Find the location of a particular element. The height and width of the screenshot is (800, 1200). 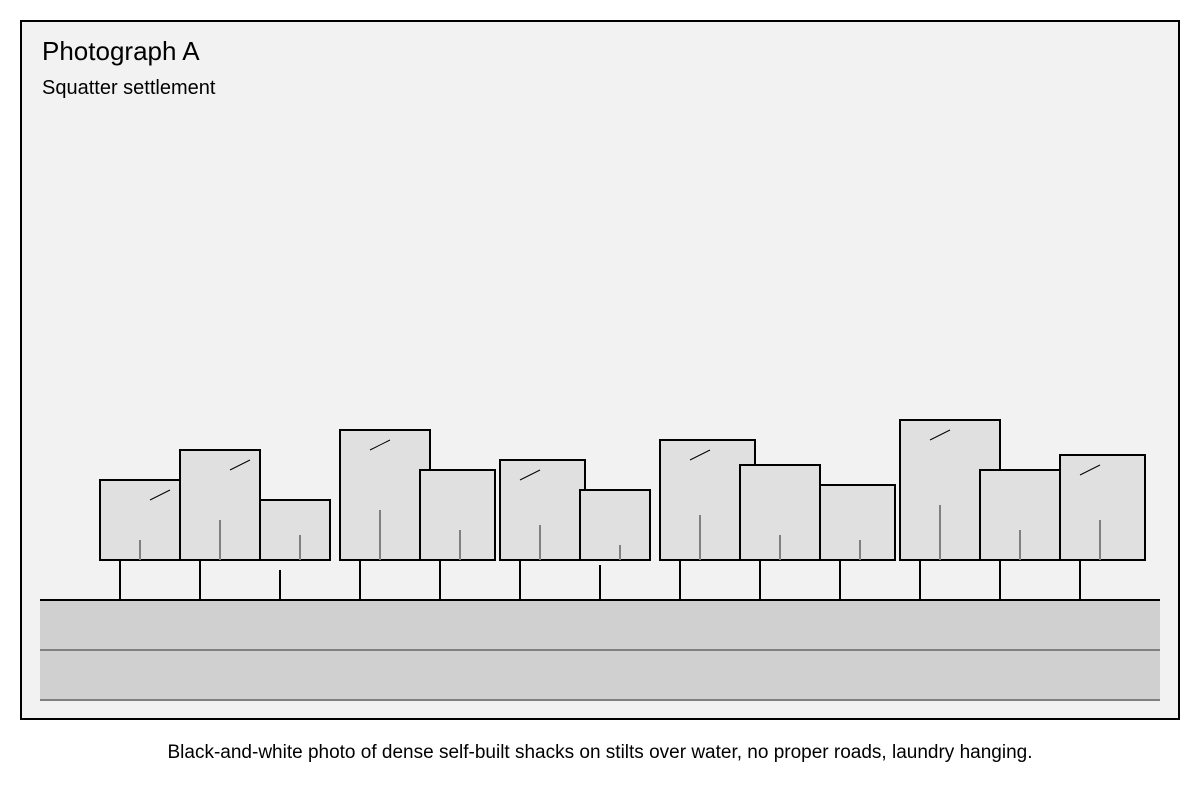

shack-door-posts is located at coordinates (620, 532).